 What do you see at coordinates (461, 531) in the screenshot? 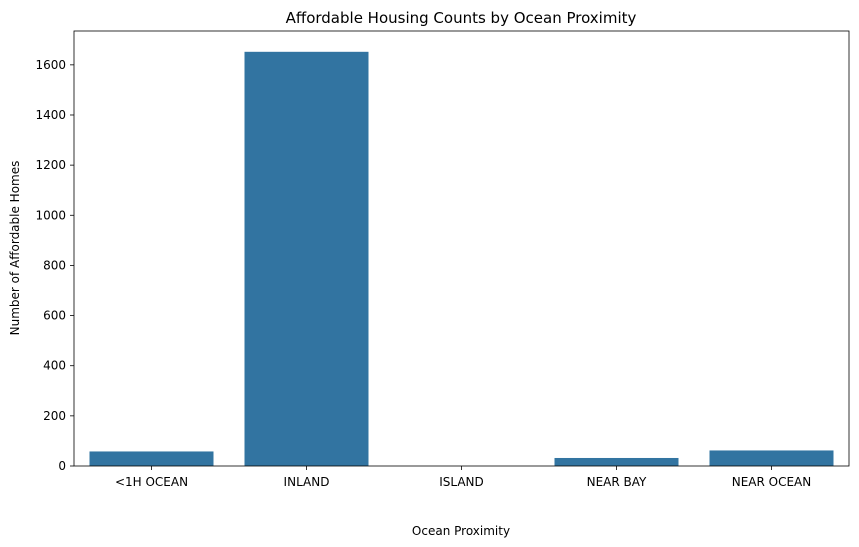
I see `x-axis-label: Ocean Proximity` at bounding box center [461, 531].